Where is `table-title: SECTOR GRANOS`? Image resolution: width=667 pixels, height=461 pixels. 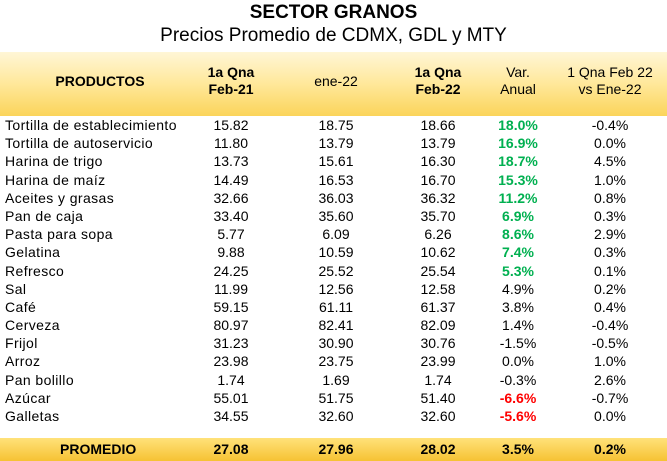
table-title: SECTOR GRANOS is located at coordinates (333, 12).